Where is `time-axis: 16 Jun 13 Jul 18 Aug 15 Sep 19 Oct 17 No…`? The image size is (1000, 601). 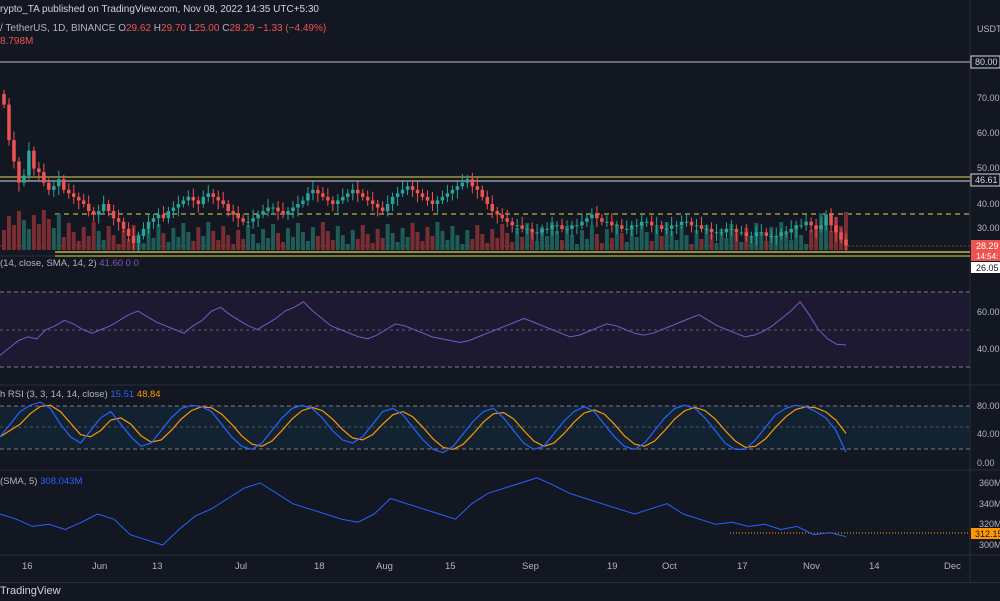
time-axis: 16 Jun 13 Jul 18 Aug 15 Sep 19 Oct 17 No… is located at coordinates (491, 566).